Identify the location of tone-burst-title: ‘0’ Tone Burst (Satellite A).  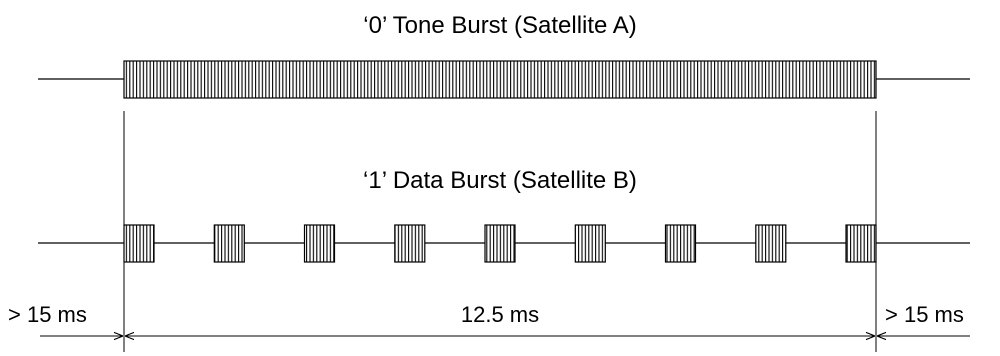
(499, 25).